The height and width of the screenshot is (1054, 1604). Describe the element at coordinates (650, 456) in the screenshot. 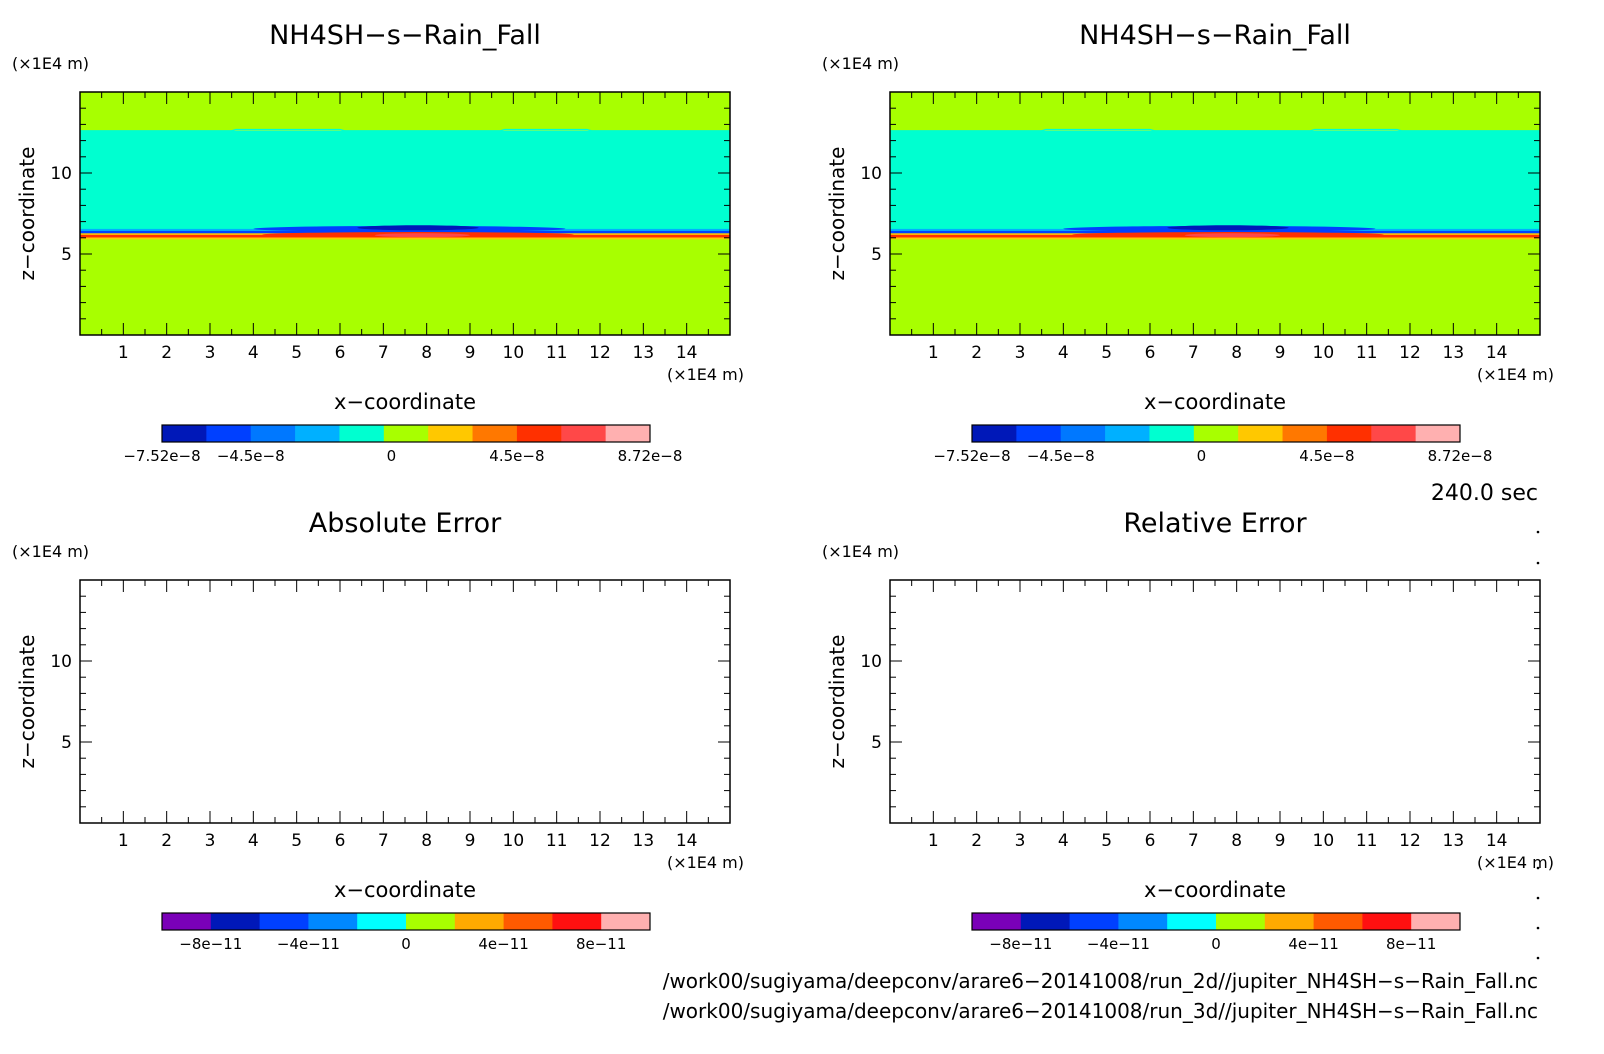

I see `colorbar-label: 8.72e−8` at that location.